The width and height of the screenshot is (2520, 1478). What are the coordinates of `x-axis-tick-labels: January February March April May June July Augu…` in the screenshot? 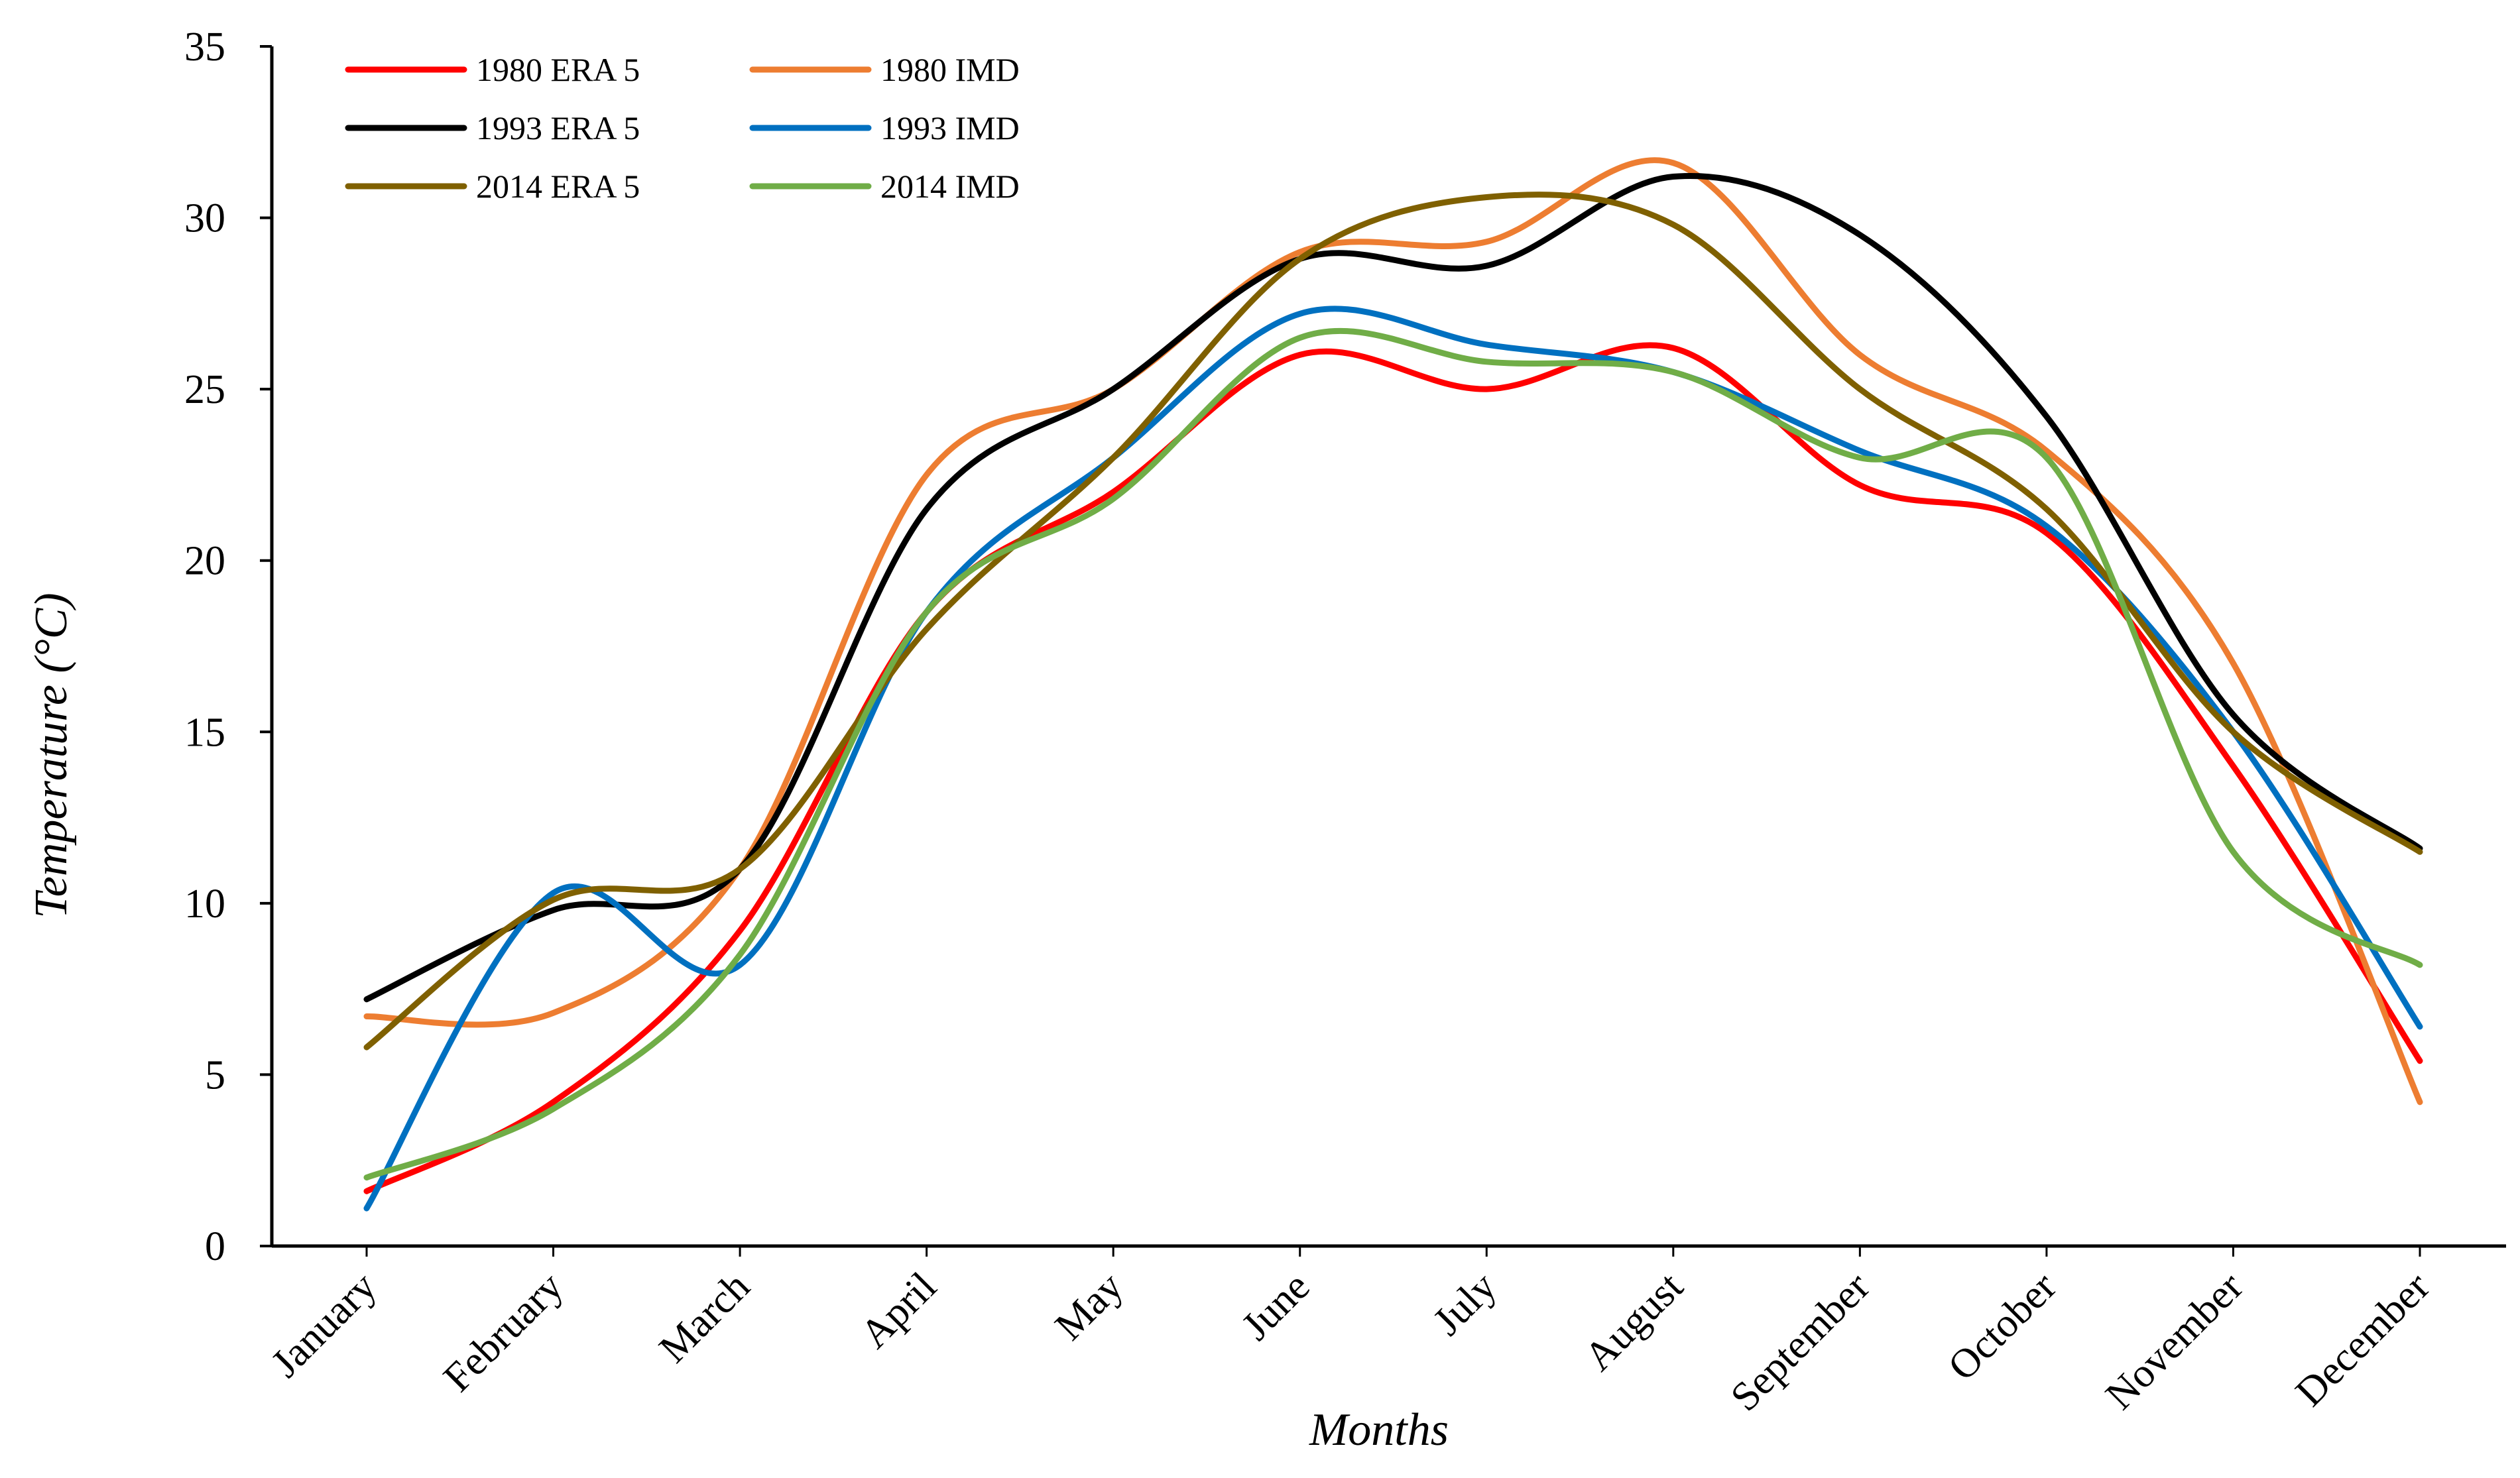 It's located at (1350, 1333).